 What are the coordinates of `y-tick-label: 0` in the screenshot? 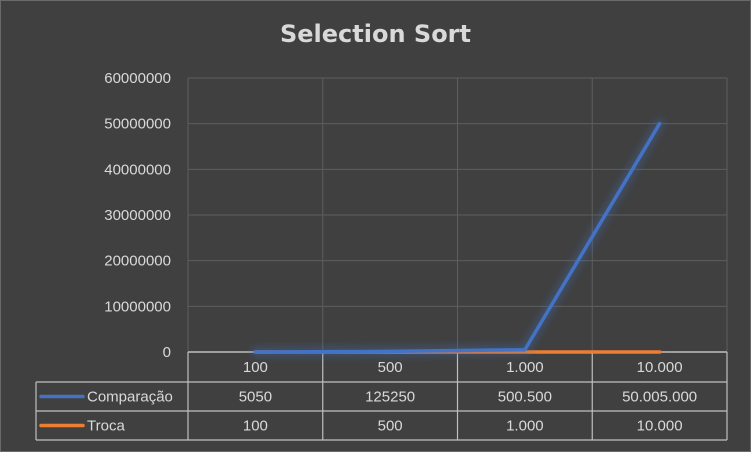 It's located at (167, 352).